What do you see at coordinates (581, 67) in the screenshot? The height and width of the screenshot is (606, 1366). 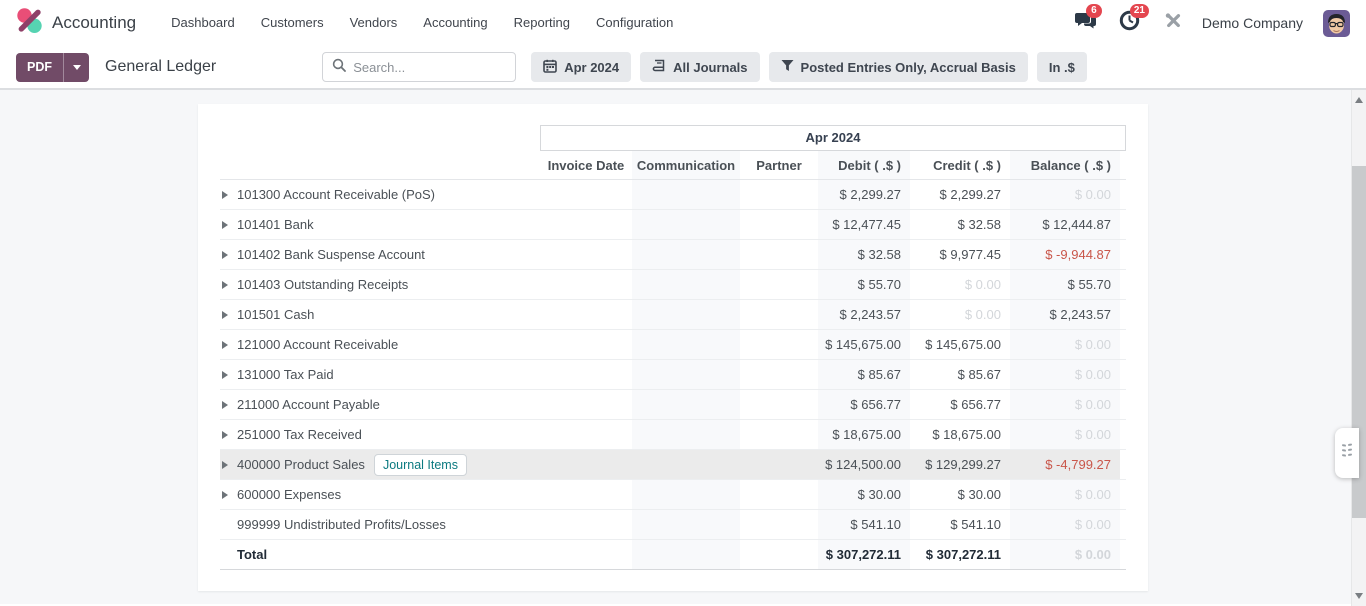 I see `date-filter-button: Apr 2024` at bounding box center [581, 67].